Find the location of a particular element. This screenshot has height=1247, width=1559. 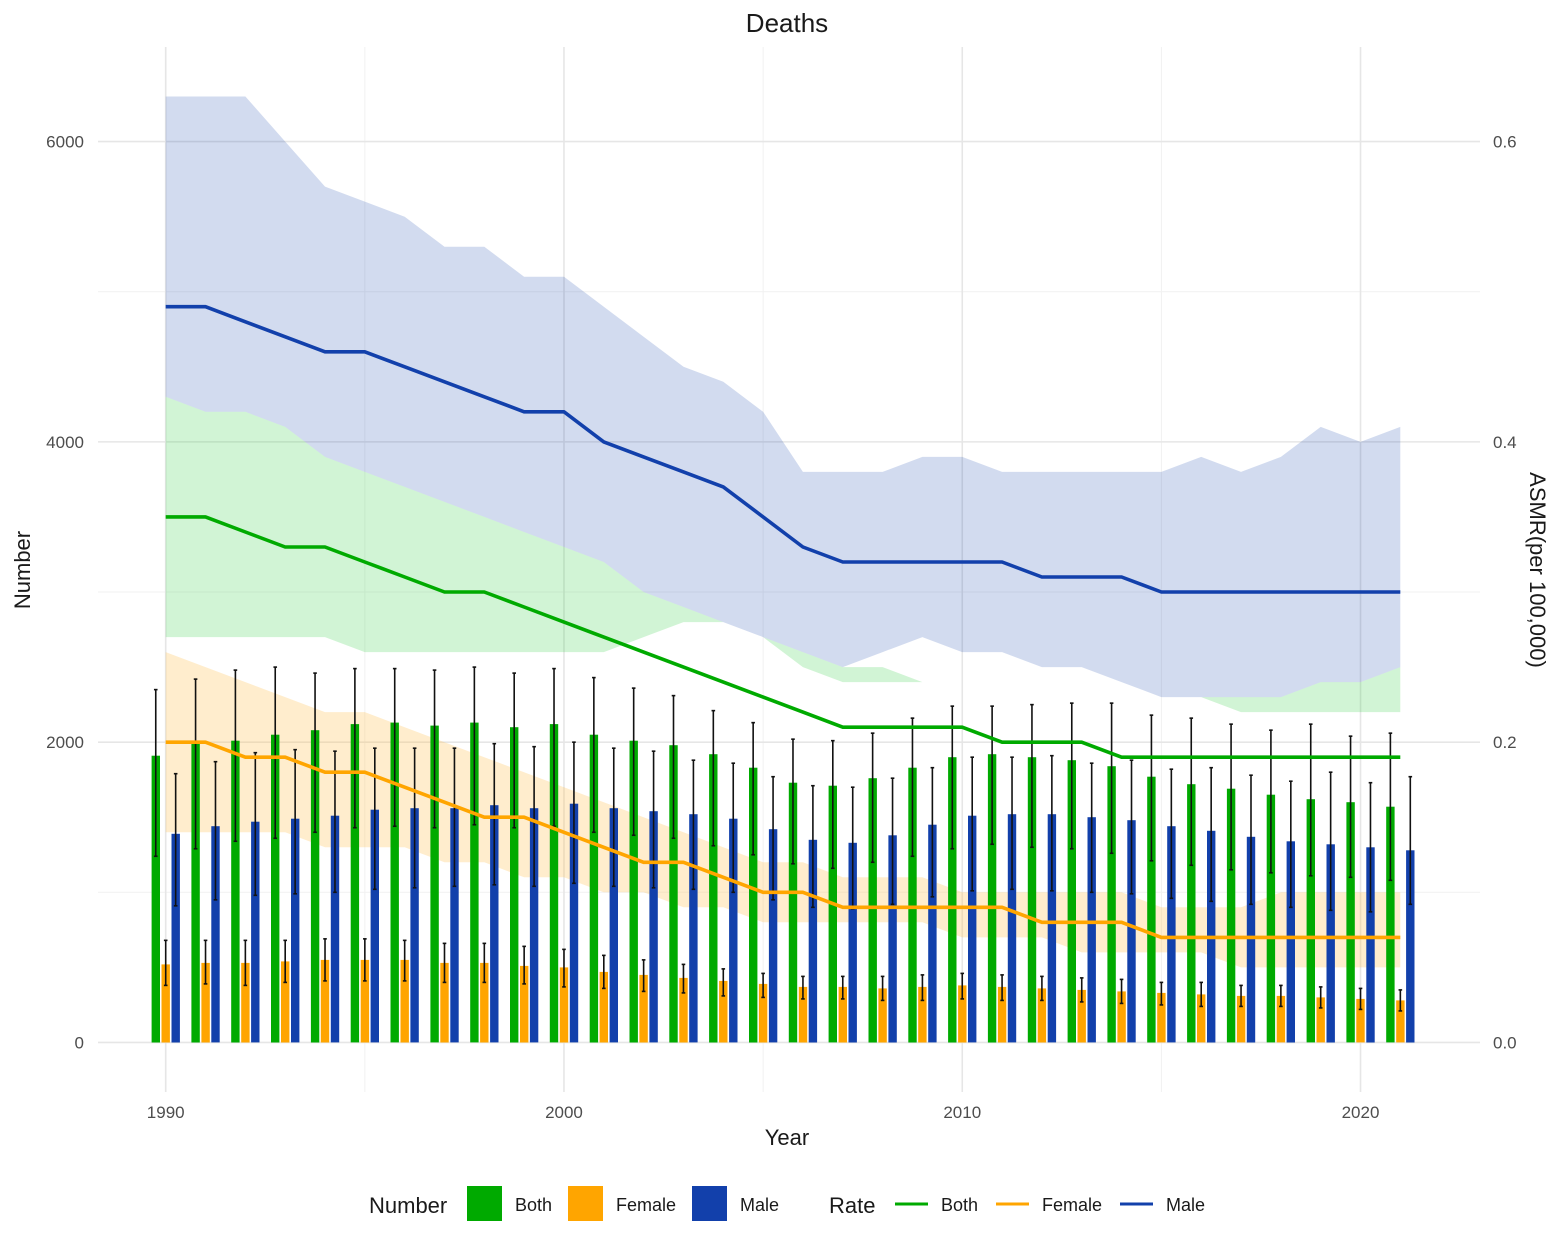

bar-female-1993 is located at coordinates (285, 1002).